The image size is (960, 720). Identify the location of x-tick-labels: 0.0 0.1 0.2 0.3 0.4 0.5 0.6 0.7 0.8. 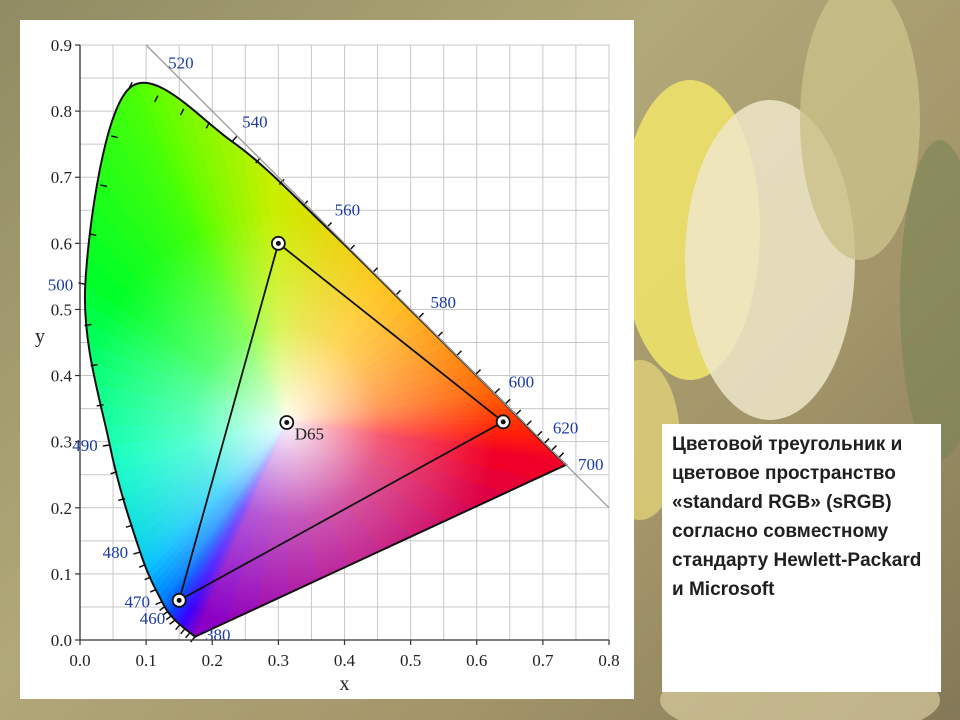
(344, 655).